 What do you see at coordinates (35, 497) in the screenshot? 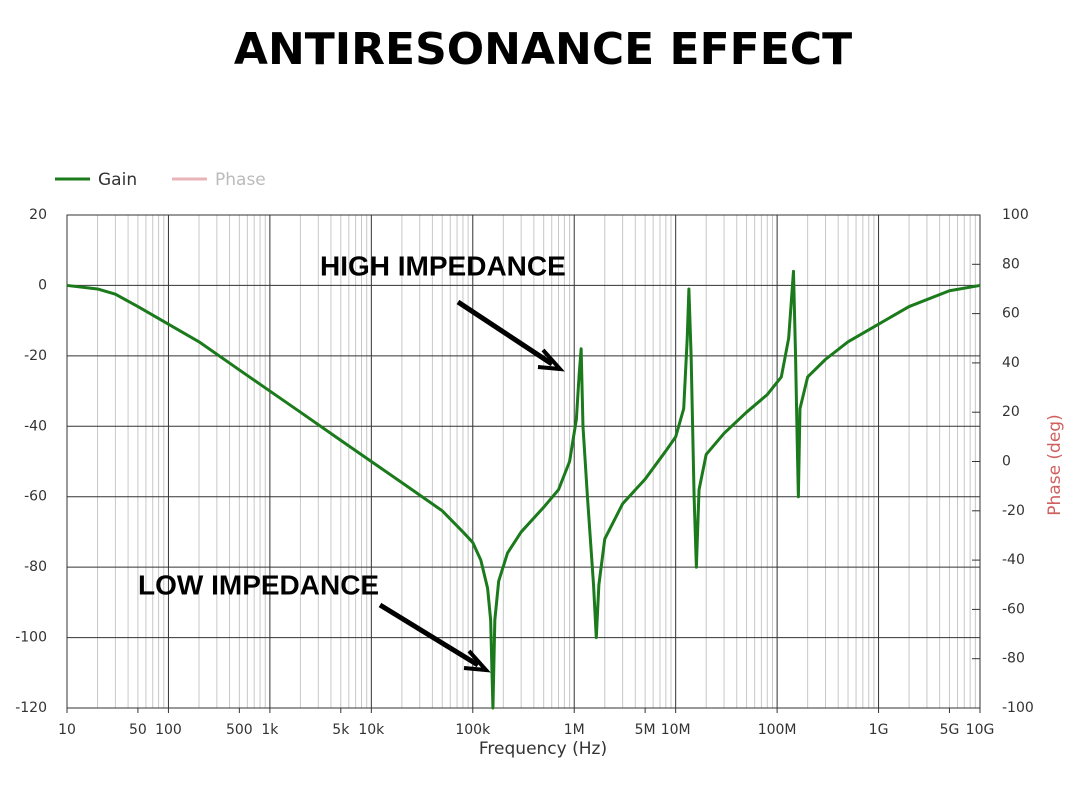
I see `y-tick-label: -60` at bounding box center [35, 497].